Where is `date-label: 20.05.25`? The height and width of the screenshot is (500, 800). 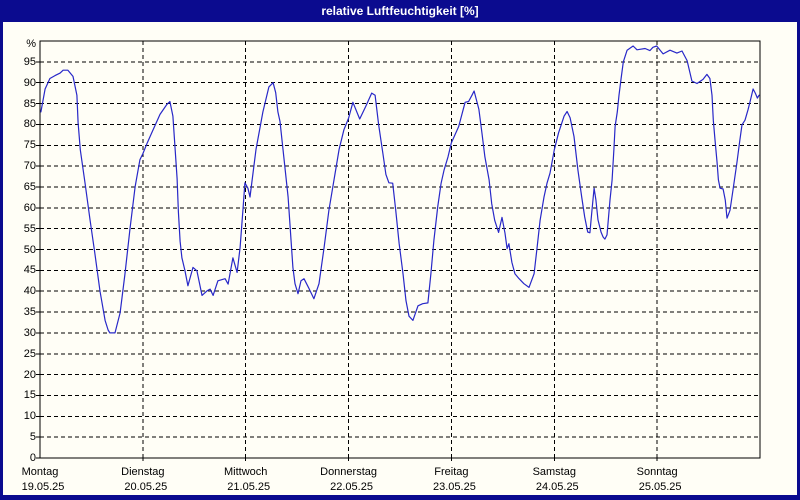
date-label: 20.05.25 is located at coordinates (146, 487).